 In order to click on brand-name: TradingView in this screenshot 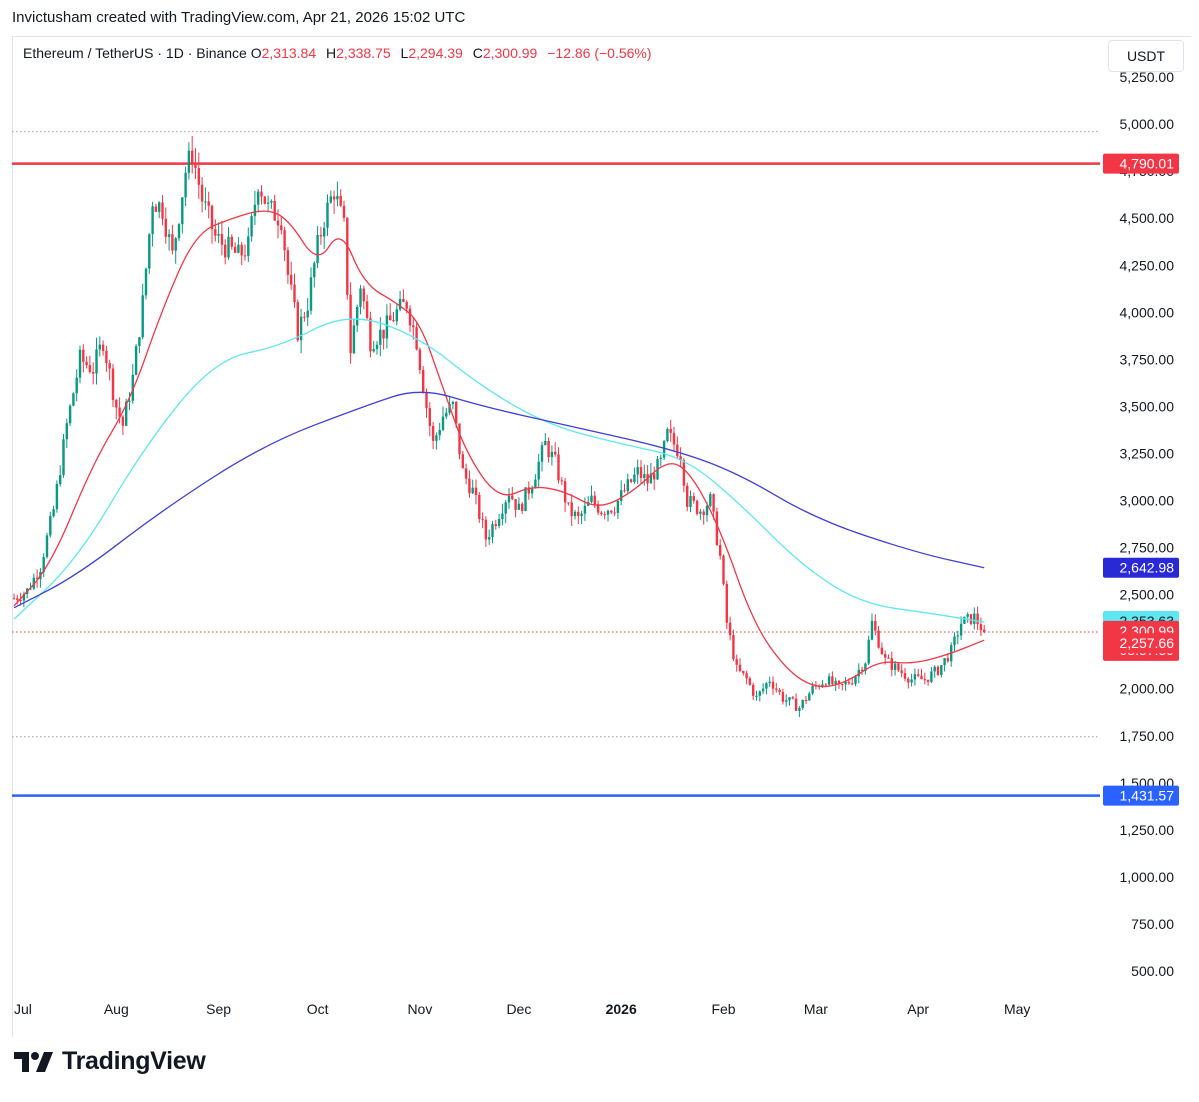, I will do `click(134, 1061)`.